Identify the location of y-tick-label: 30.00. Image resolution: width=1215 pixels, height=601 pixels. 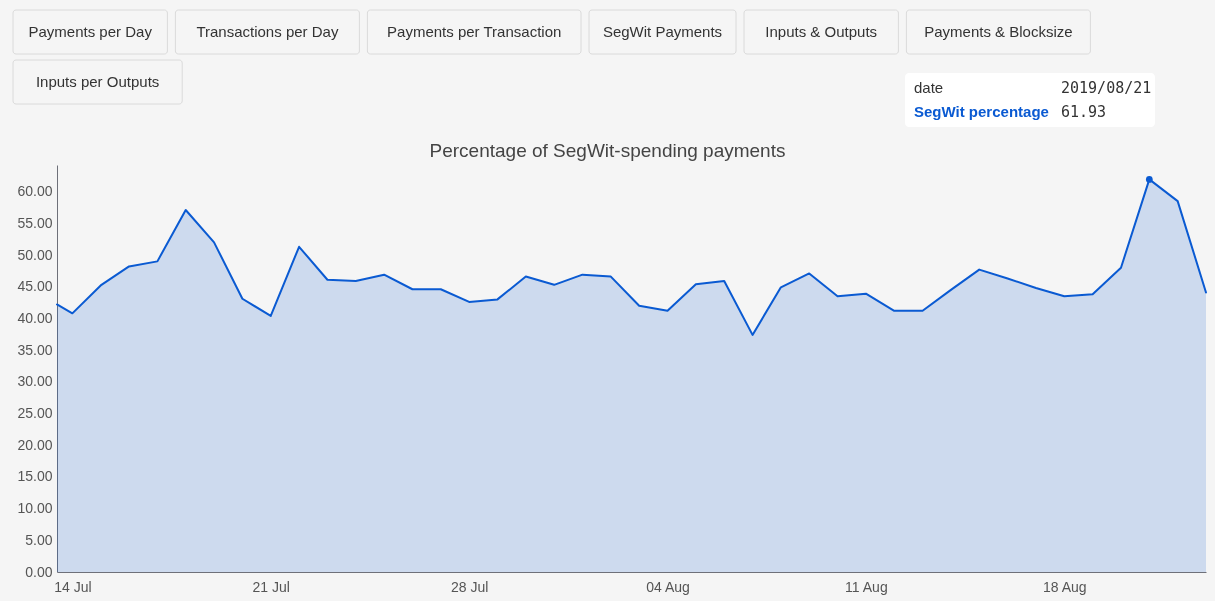
(35, 381).